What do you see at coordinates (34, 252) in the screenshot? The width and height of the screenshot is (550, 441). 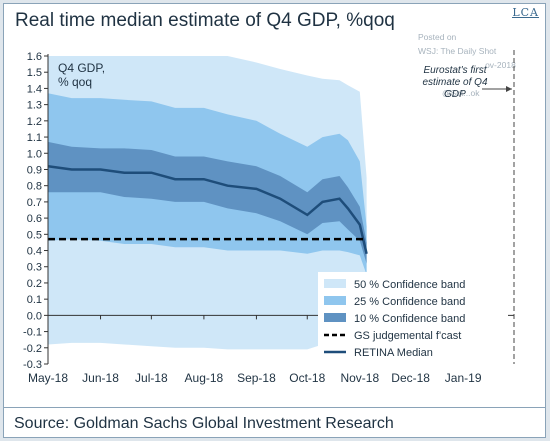 I see `y-tick-label: 0.4` at bounding box center [34, 252].